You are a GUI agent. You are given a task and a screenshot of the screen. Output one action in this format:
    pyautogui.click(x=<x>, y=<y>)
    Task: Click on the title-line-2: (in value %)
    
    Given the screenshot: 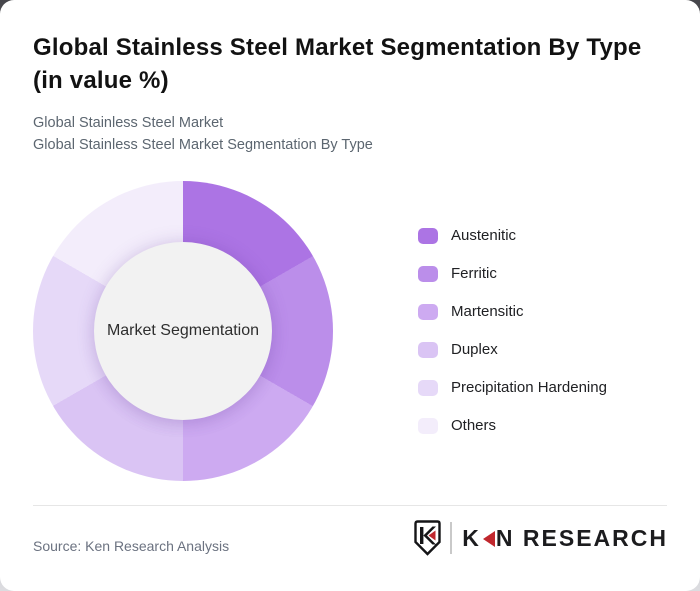 What is the action you would take?
    pyautogui.click(x=101, y=80)
    